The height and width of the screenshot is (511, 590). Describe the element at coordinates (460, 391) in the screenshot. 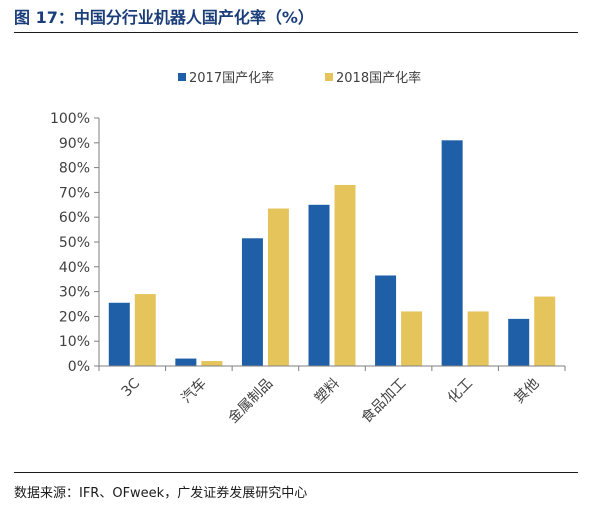

I see `x-category-label: 化工` at that location.